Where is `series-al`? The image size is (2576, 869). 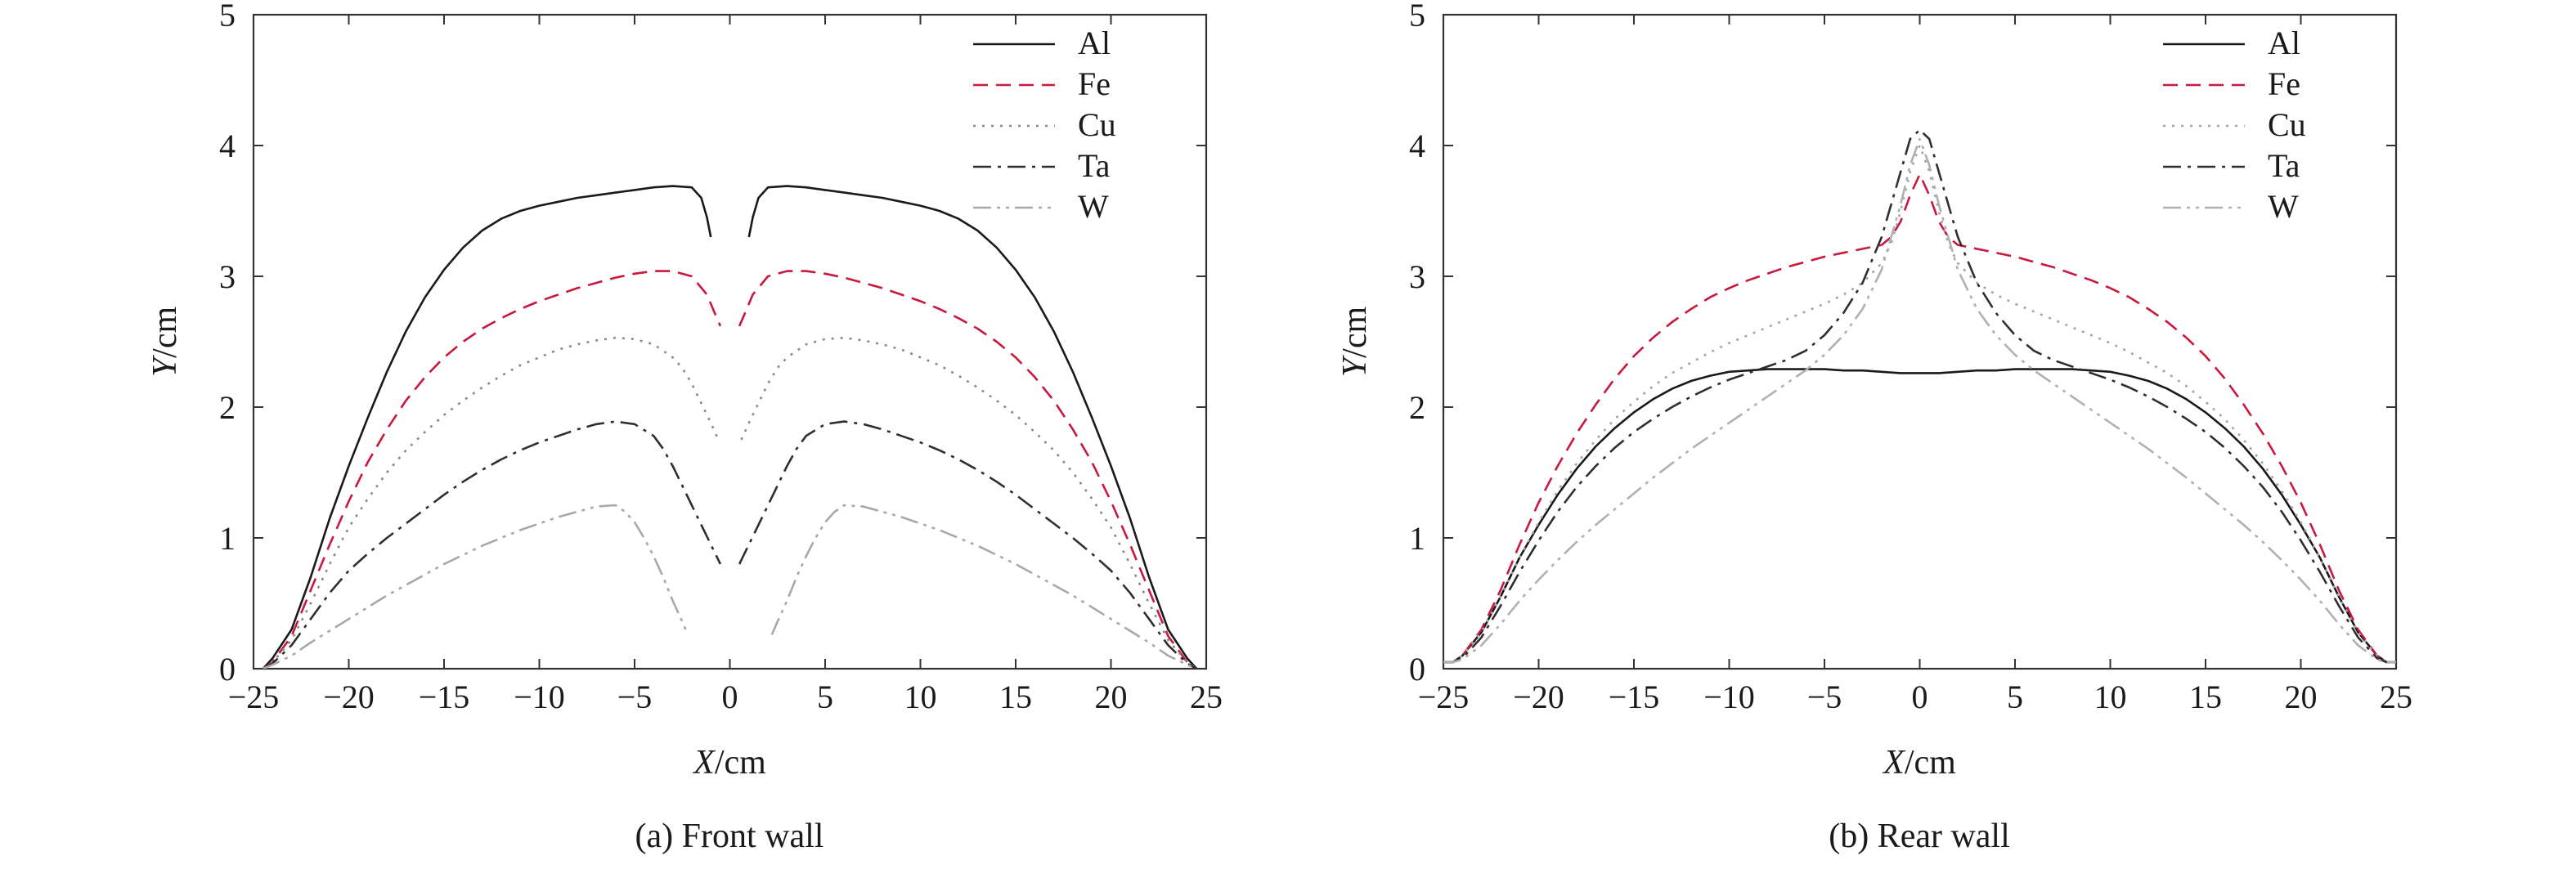 series-al is located at coordinates (1920, 516).